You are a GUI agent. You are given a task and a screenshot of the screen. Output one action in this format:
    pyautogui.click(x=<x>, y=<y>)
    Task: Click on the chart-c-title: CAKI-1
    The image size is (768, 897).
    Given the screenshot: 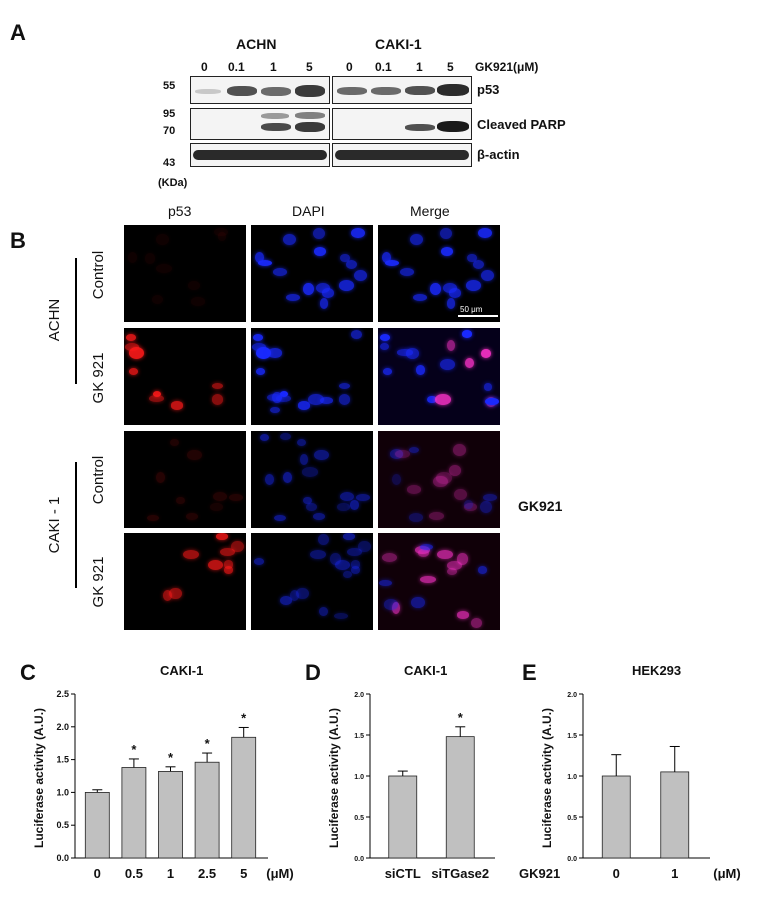 What is the action you would take?
    pyautogui.click(x=182, y=670)
    